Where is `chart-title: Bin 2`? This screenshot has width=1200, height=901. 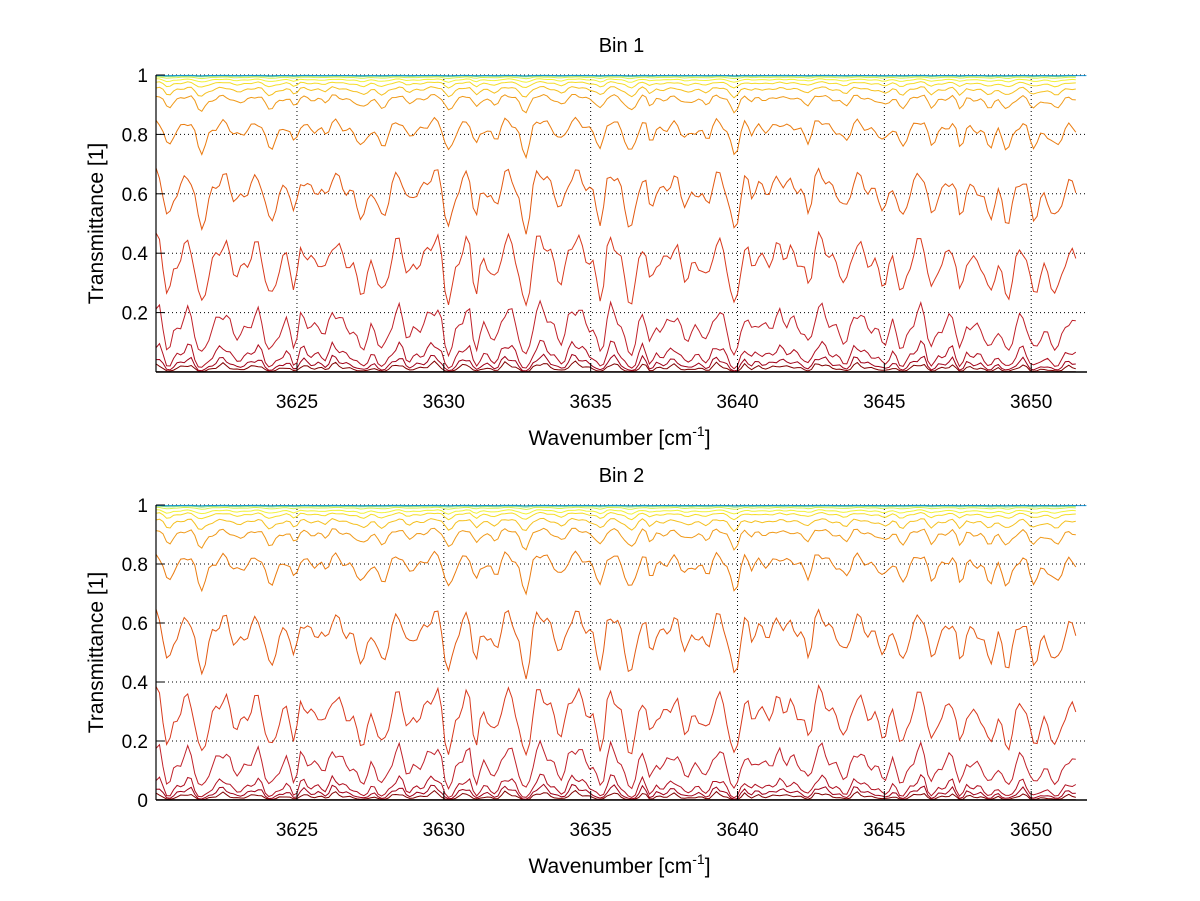 chart-title: Bin 2 is located at coordinates (622, 476).